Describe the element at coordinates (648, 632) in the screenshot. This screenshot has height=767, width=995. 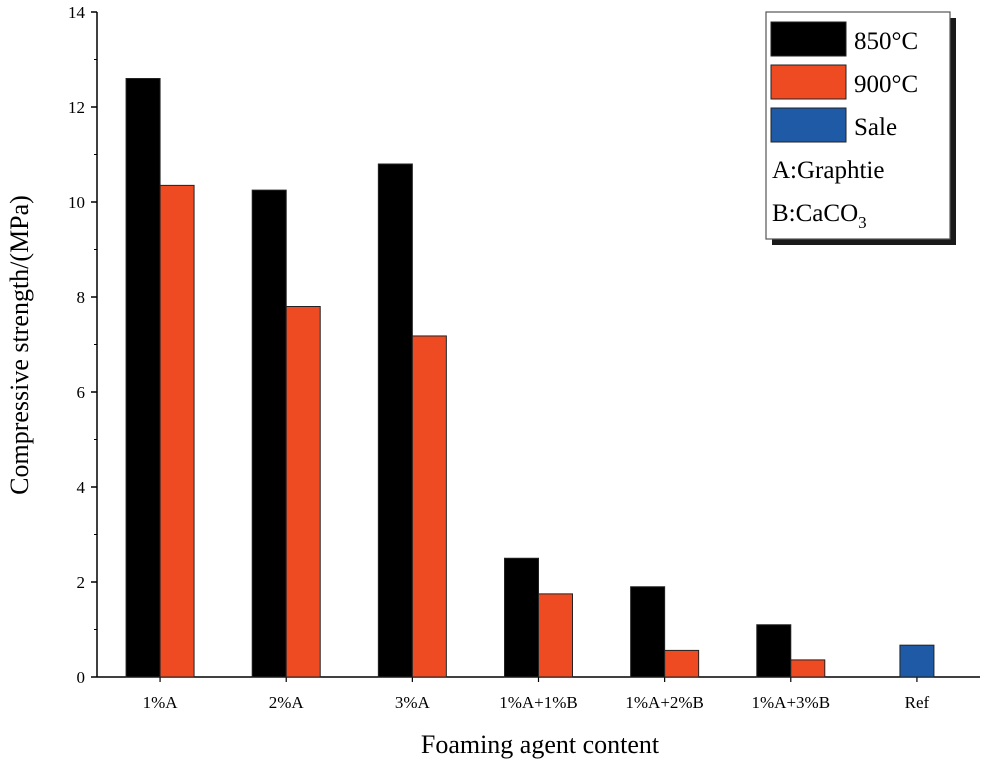
I see `bar-4-850C` at that location.